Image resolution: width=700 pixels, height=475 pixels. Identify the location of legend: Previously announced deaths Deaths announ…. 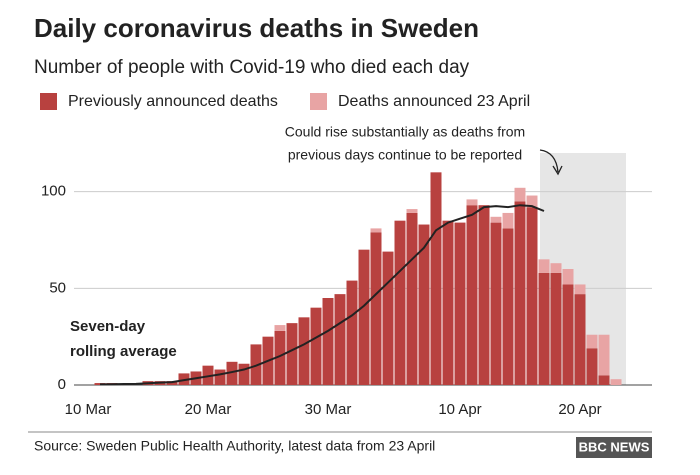
(285, 101).